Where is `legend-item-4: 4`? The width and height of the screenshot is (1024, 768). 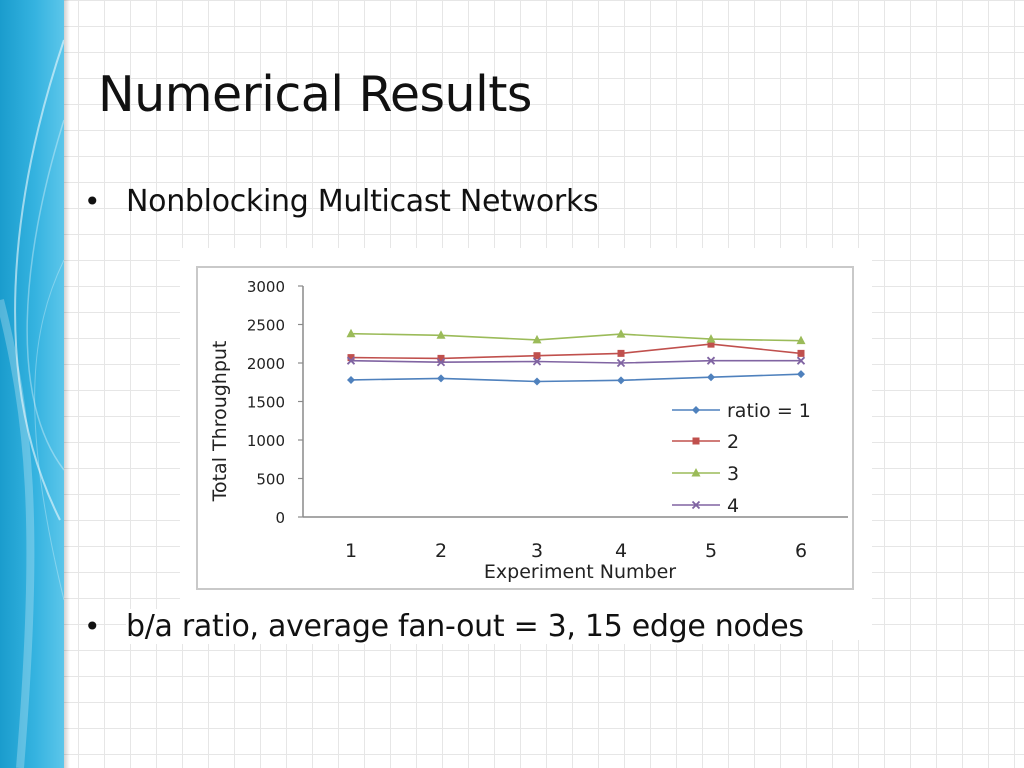
legend-item-4: 4 is located at coordinates (705, 506).